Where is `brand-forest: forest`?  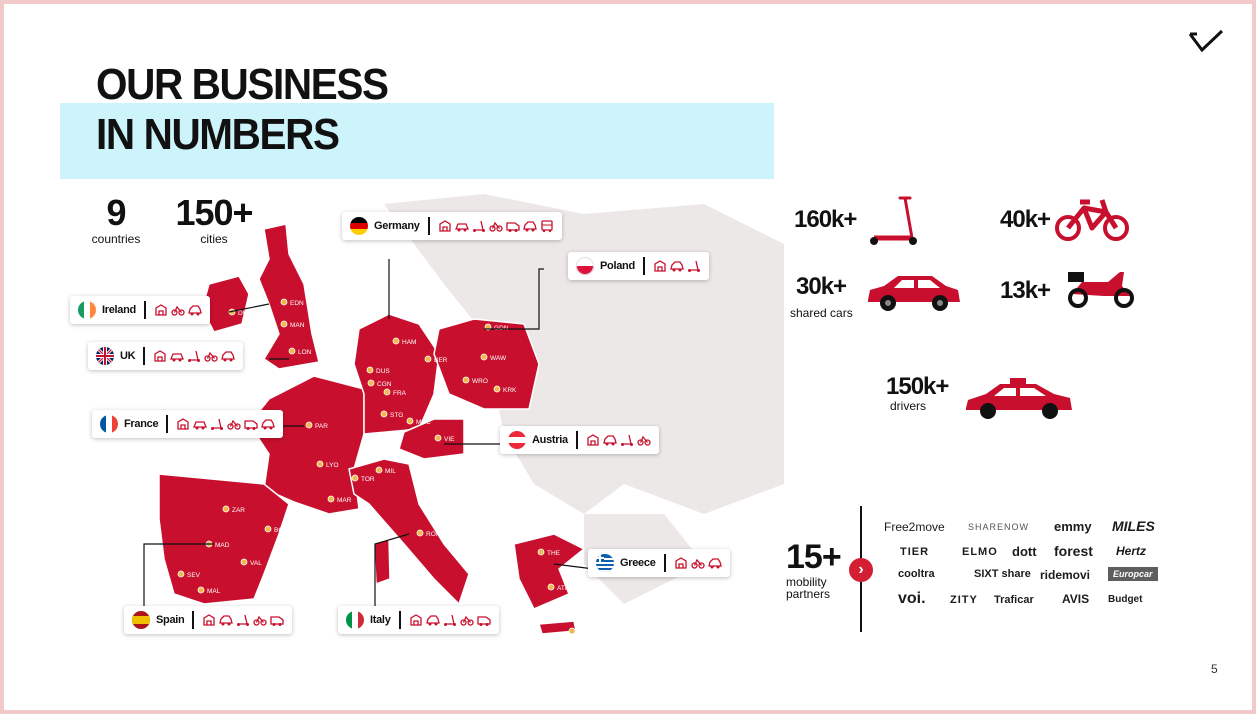 brand-forest: forest is located at coordinates (1073, 551).